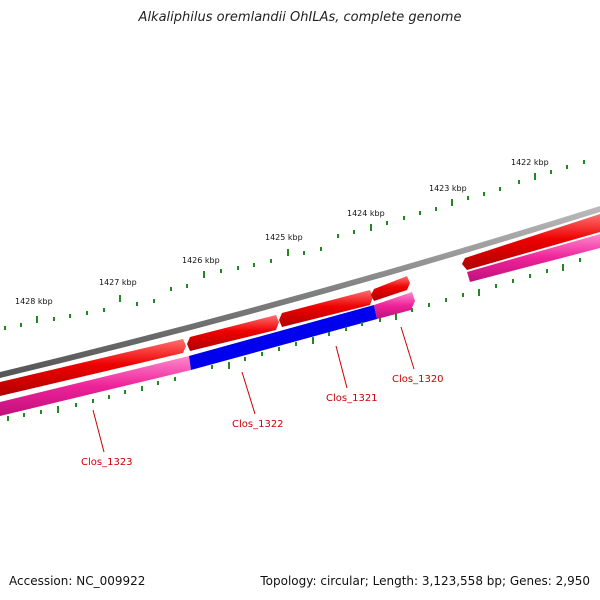  Describe the element at coordinates (418, 379) in the screenshot. I see `gene-label-clos-1320: Clos_1320` at that location.